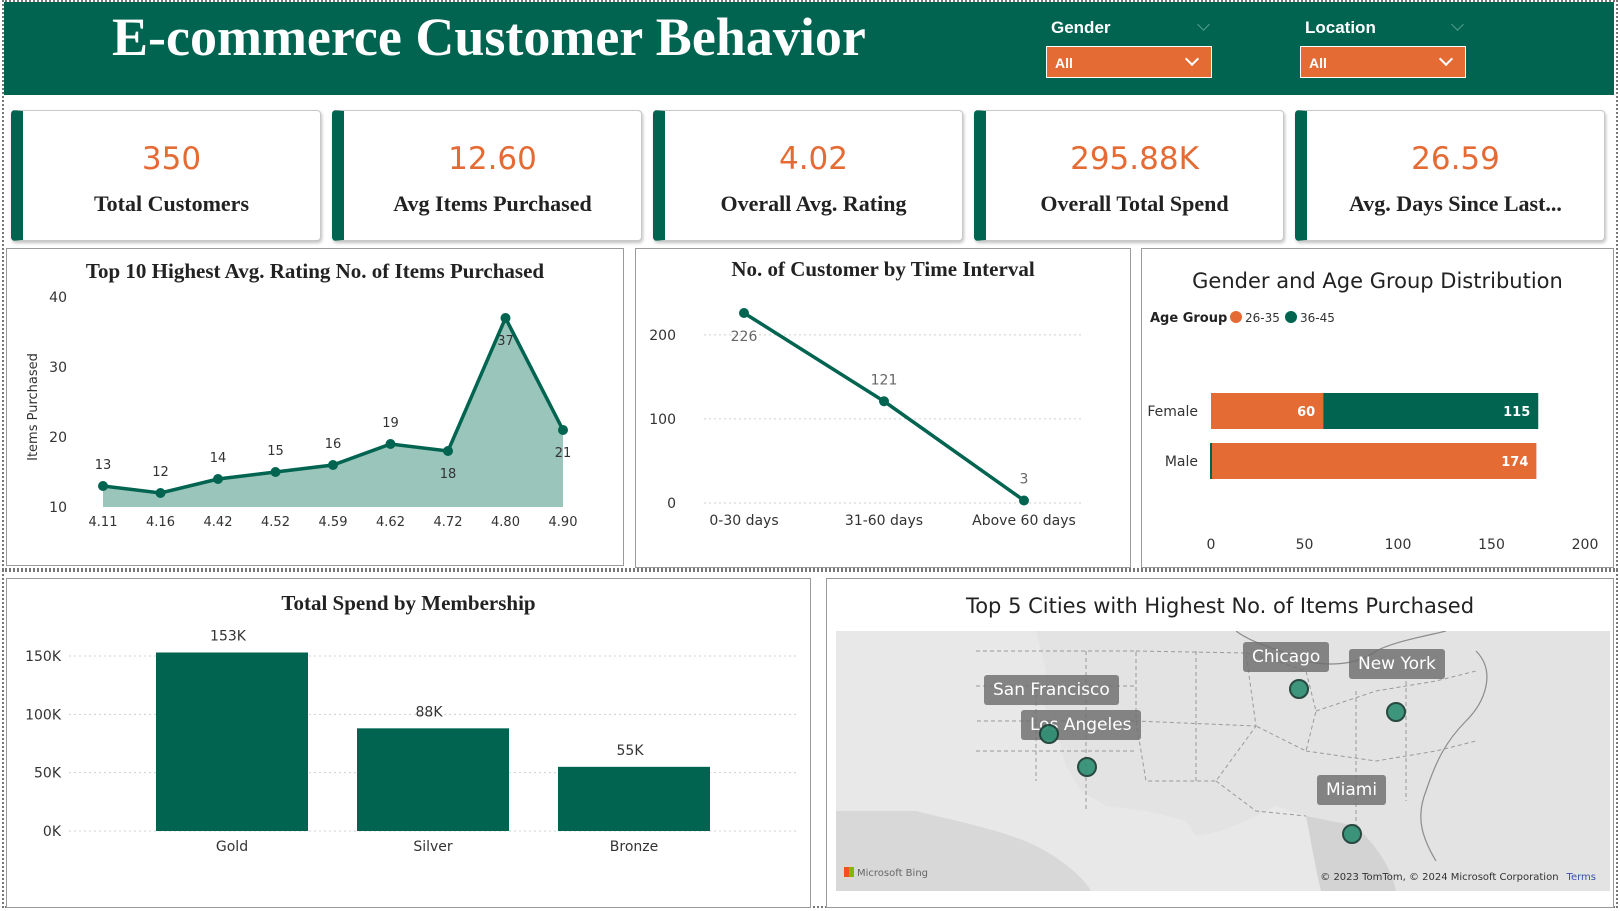  I want to click on gender-dropdown-value: All, so click(1064, 63).